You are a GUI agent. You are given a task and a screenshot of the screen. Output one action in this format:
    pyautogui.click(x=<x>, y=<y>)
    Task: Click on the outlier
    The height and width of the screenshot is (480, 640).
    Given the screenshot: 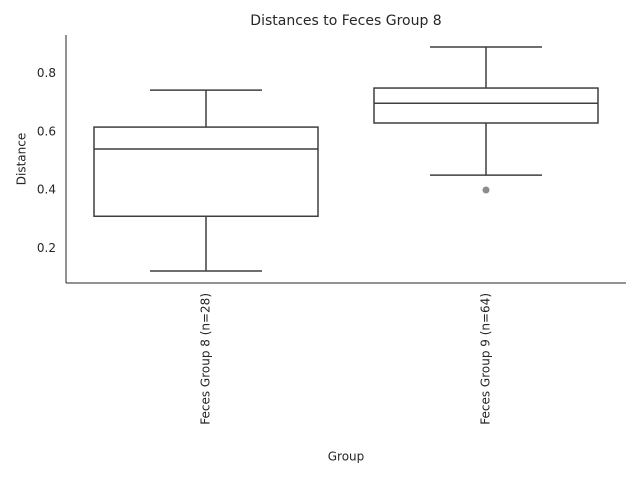 What is the action you would take?
    pyautogui.click(x=486, y=190)
    